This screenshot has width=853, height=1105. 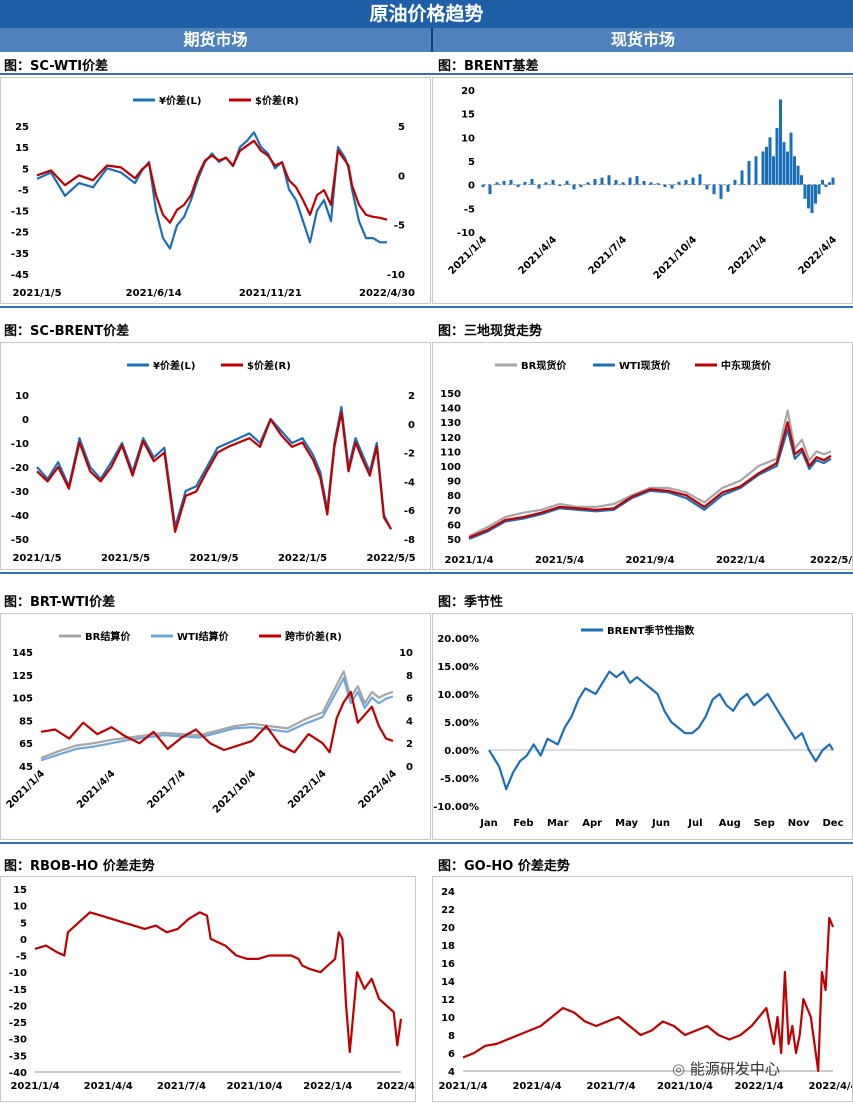 I want to click on y-tick-label: 14, so click(x=448, y=982).